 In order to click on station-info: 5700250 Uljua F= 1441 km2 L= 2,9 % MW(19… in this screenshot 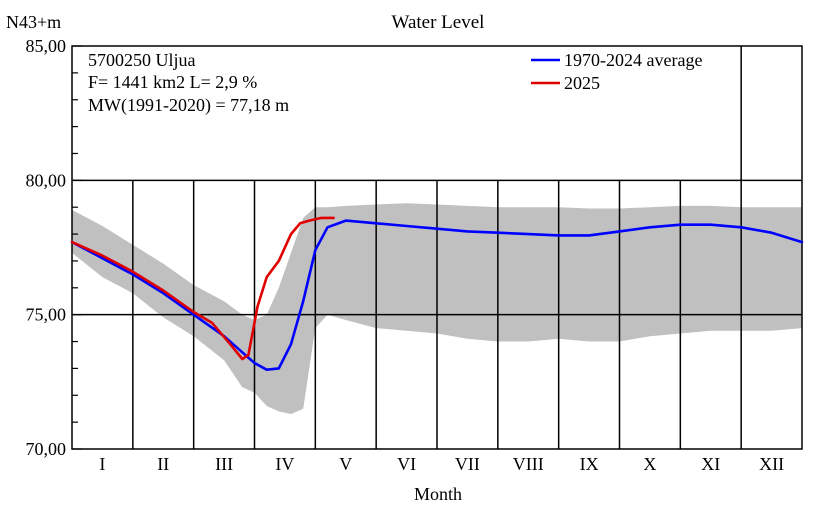, I will do `click(188, 83)`.